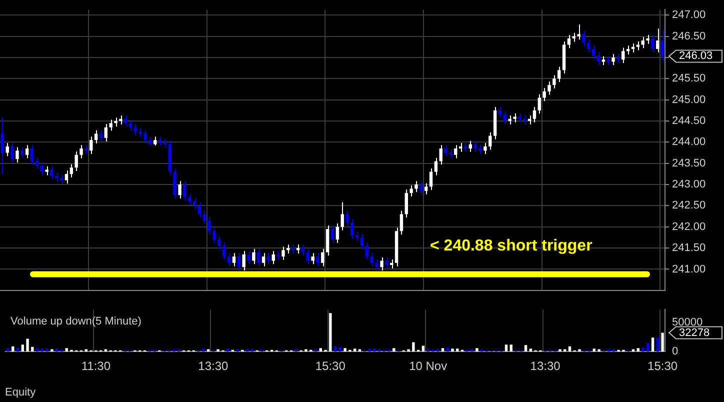 The width and height of the screenshot is (724, 402). What do you see at coordinates (689, 100) in the screenshot?
I see `y-tick-label: 245.00` at bounding box center [689, 100].